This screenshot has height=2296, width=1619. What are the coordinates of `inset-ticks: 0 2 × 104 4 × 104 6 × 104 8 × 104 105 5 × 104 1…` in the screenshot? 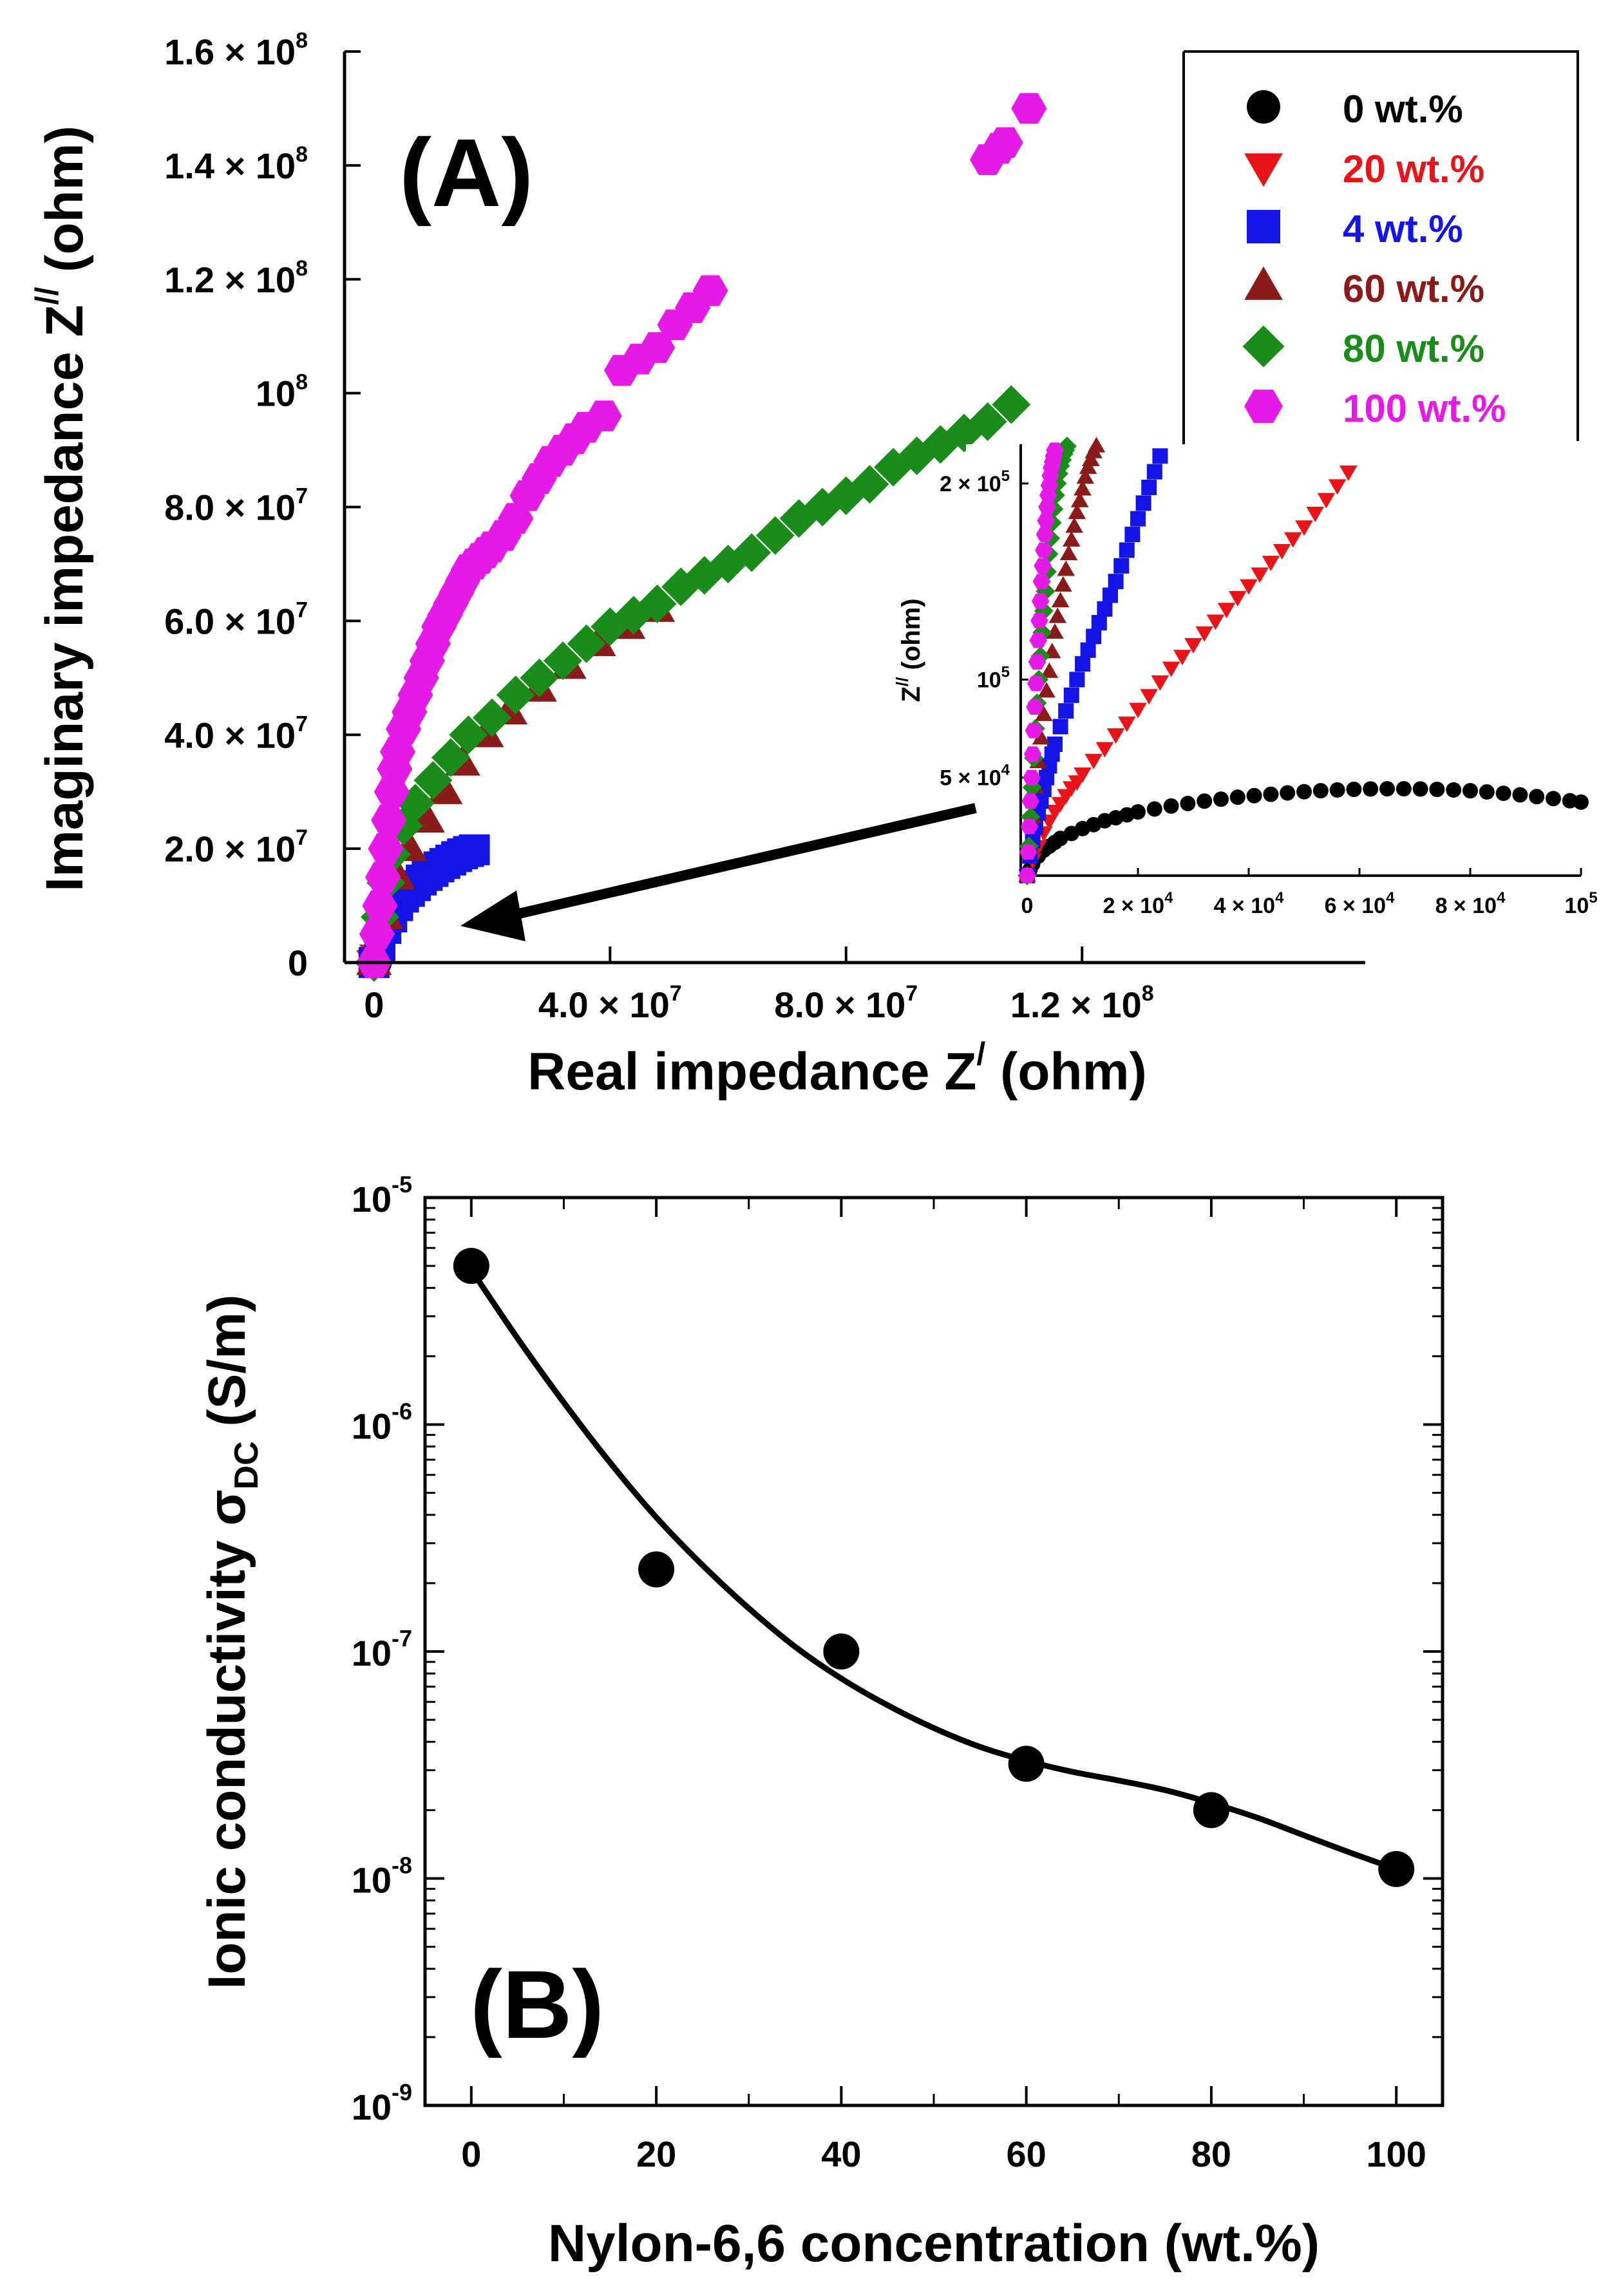 It's located at (1268, 692).